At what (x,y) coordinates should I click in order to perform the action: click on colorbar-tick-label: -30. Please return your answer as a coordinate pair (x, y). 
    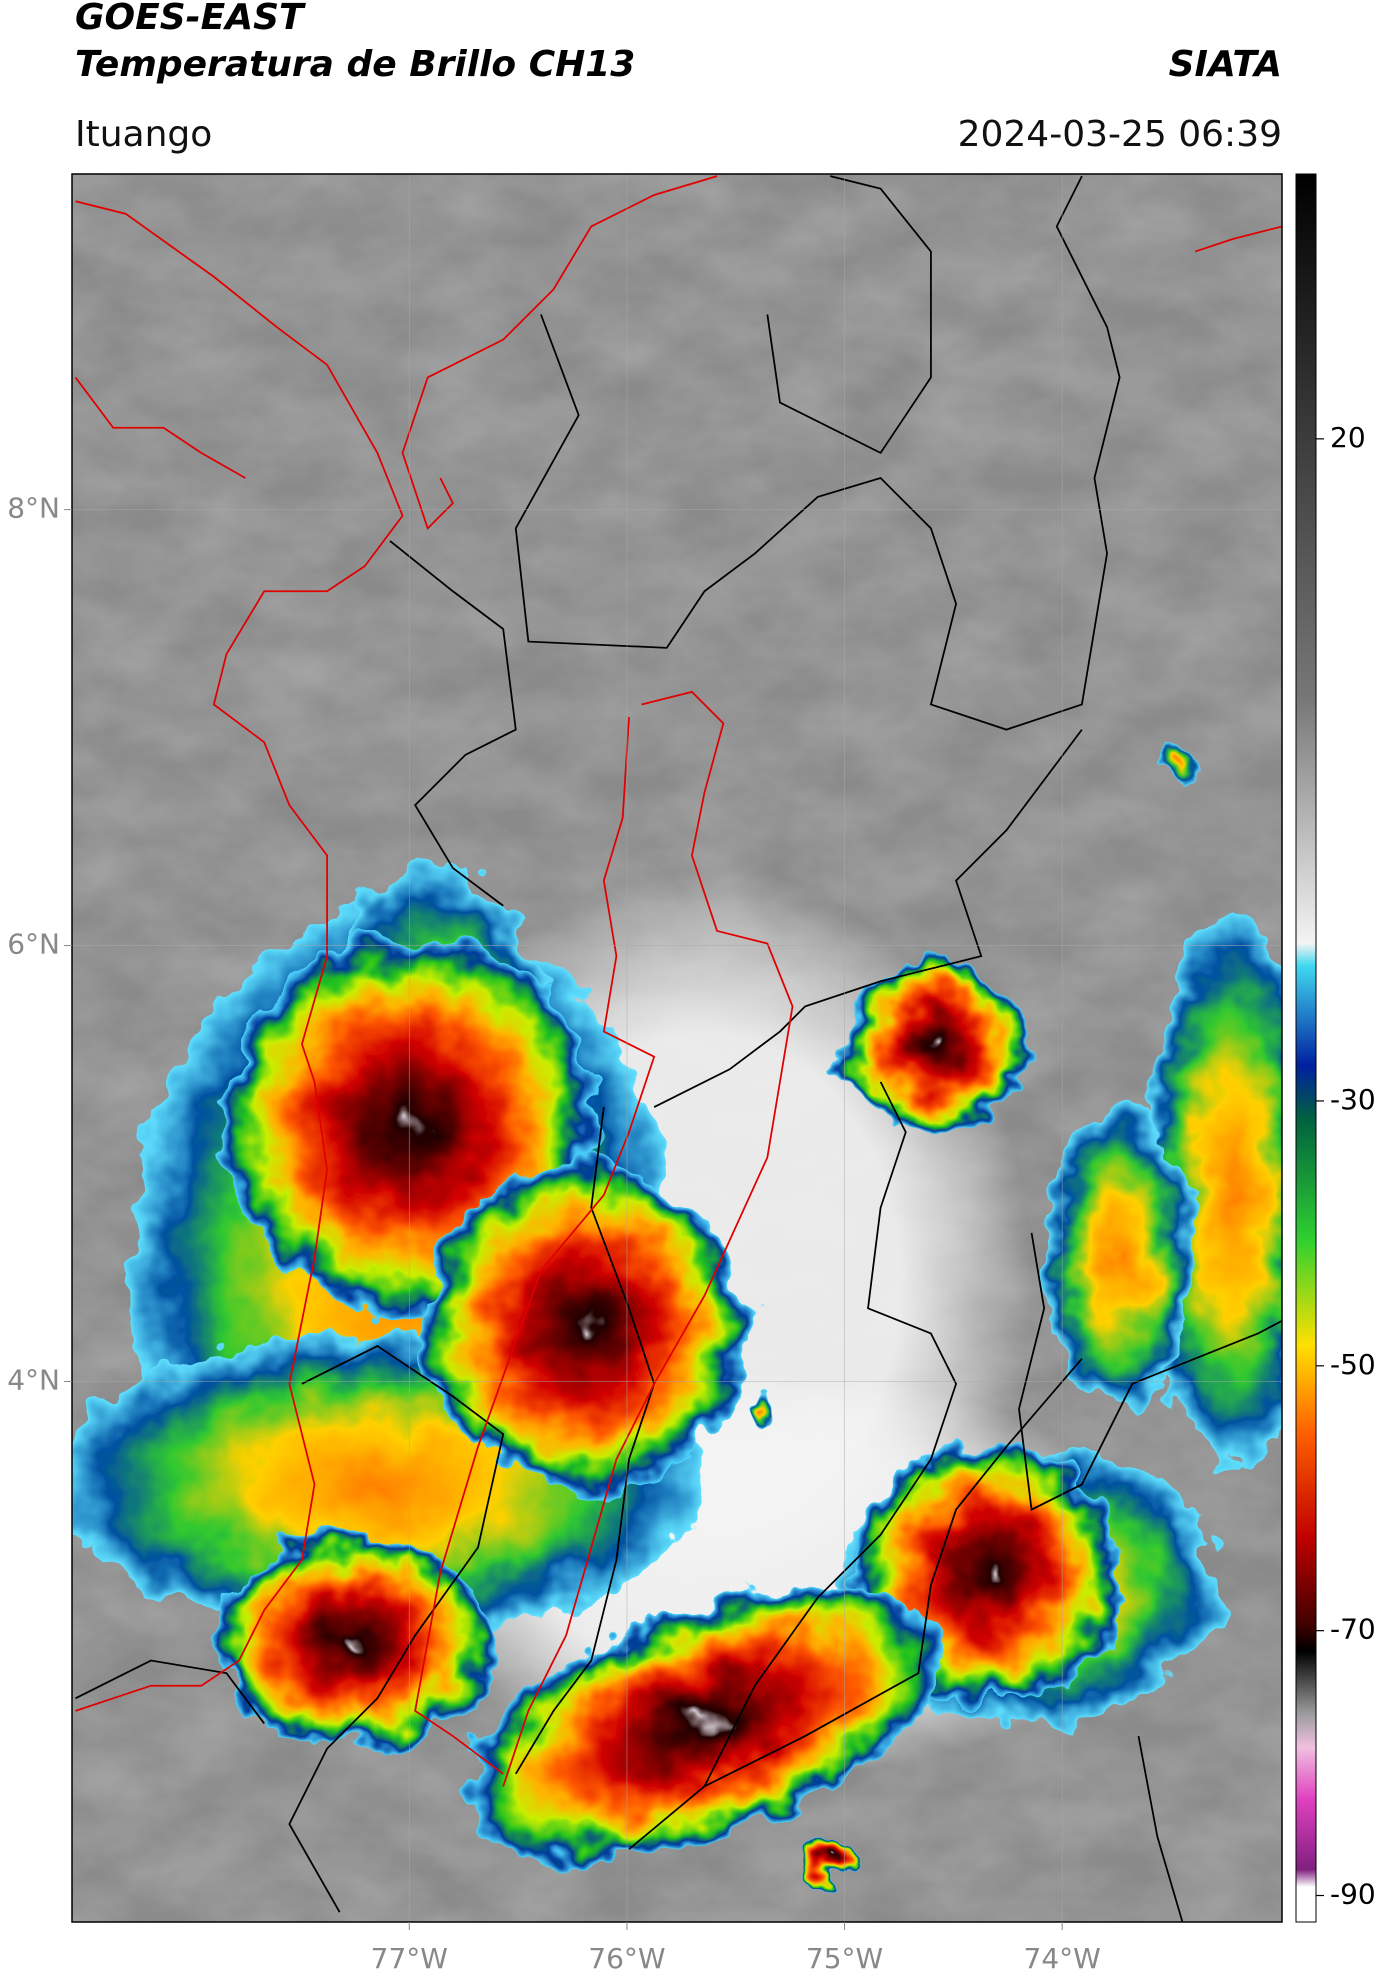
    Looking at the image, I should click on (1353, 1099).